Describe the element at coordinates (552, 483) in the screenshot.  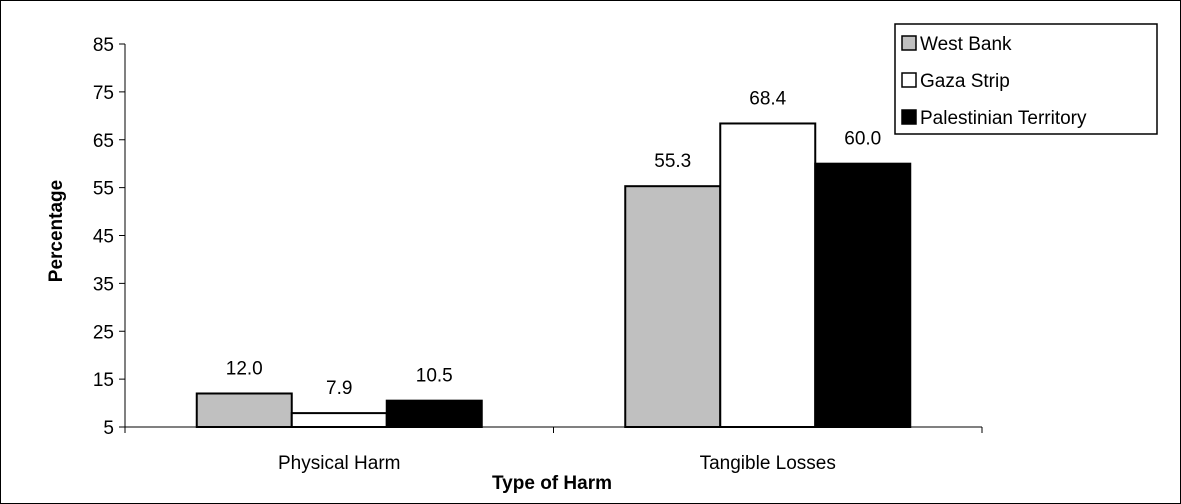
I see `x-axis-title: Type of Harm` at that location.